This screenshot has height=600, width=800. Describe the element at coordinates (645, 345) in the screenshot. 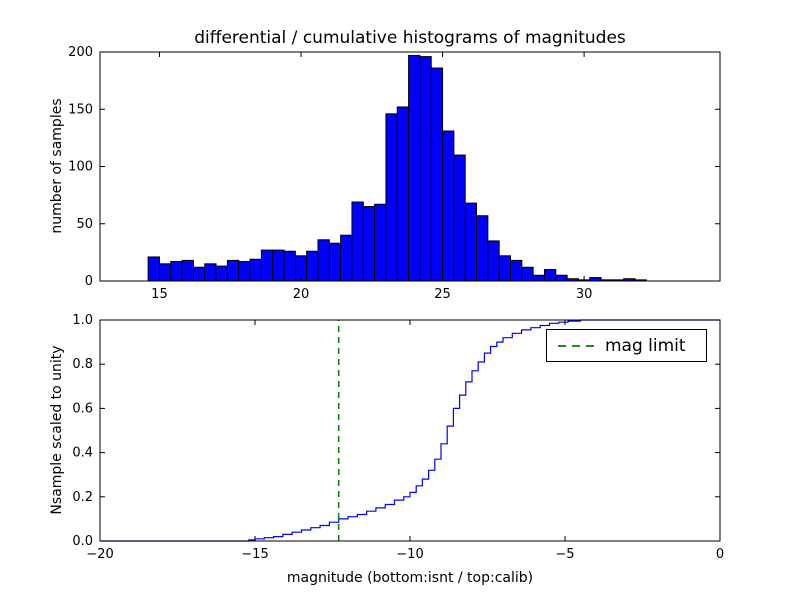

I see `legend-label: mag limit` at that location.